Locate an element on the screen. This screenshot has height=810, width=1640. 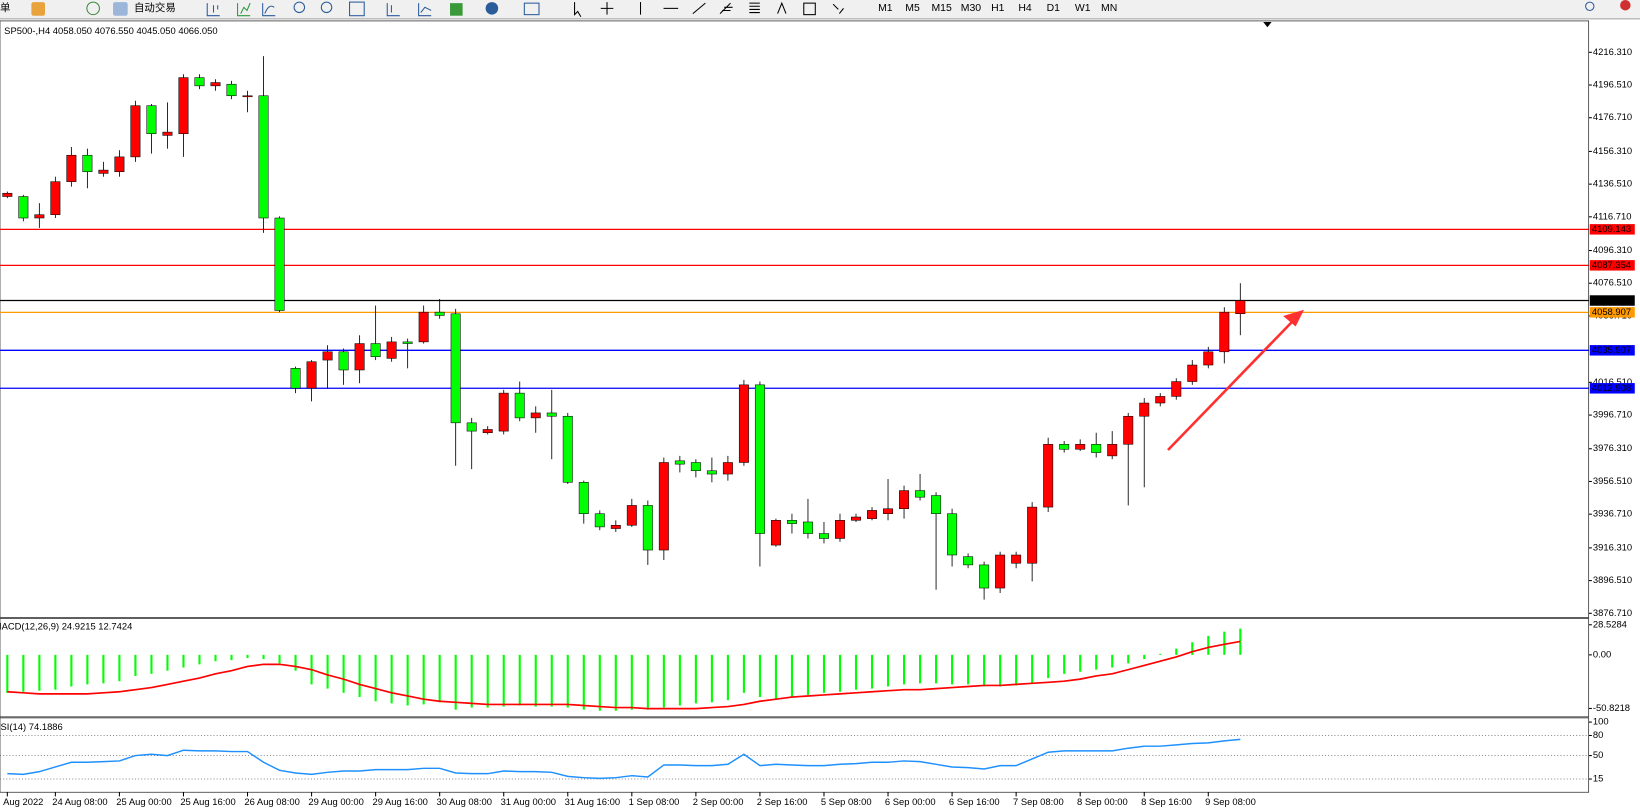
auto-trading-button: 自动交易 is located at coordinates (155, 7).